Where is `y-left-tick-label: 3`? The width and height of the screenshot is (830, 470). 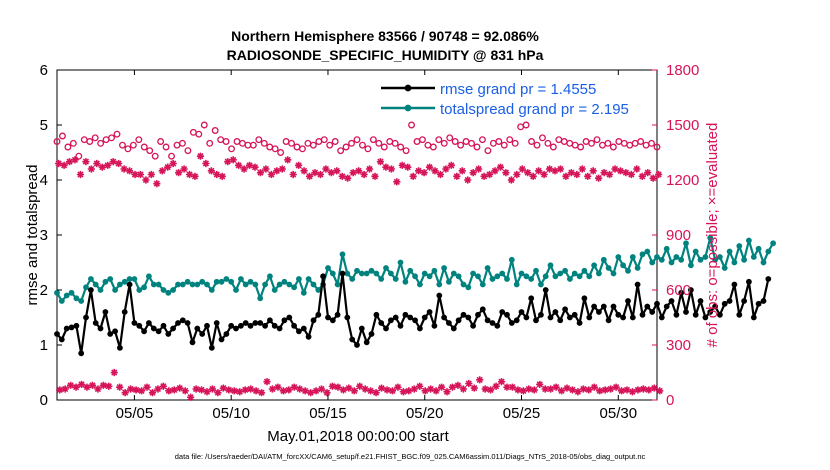 y-left-tick-label: 3 is located at coordinates (44, 235).